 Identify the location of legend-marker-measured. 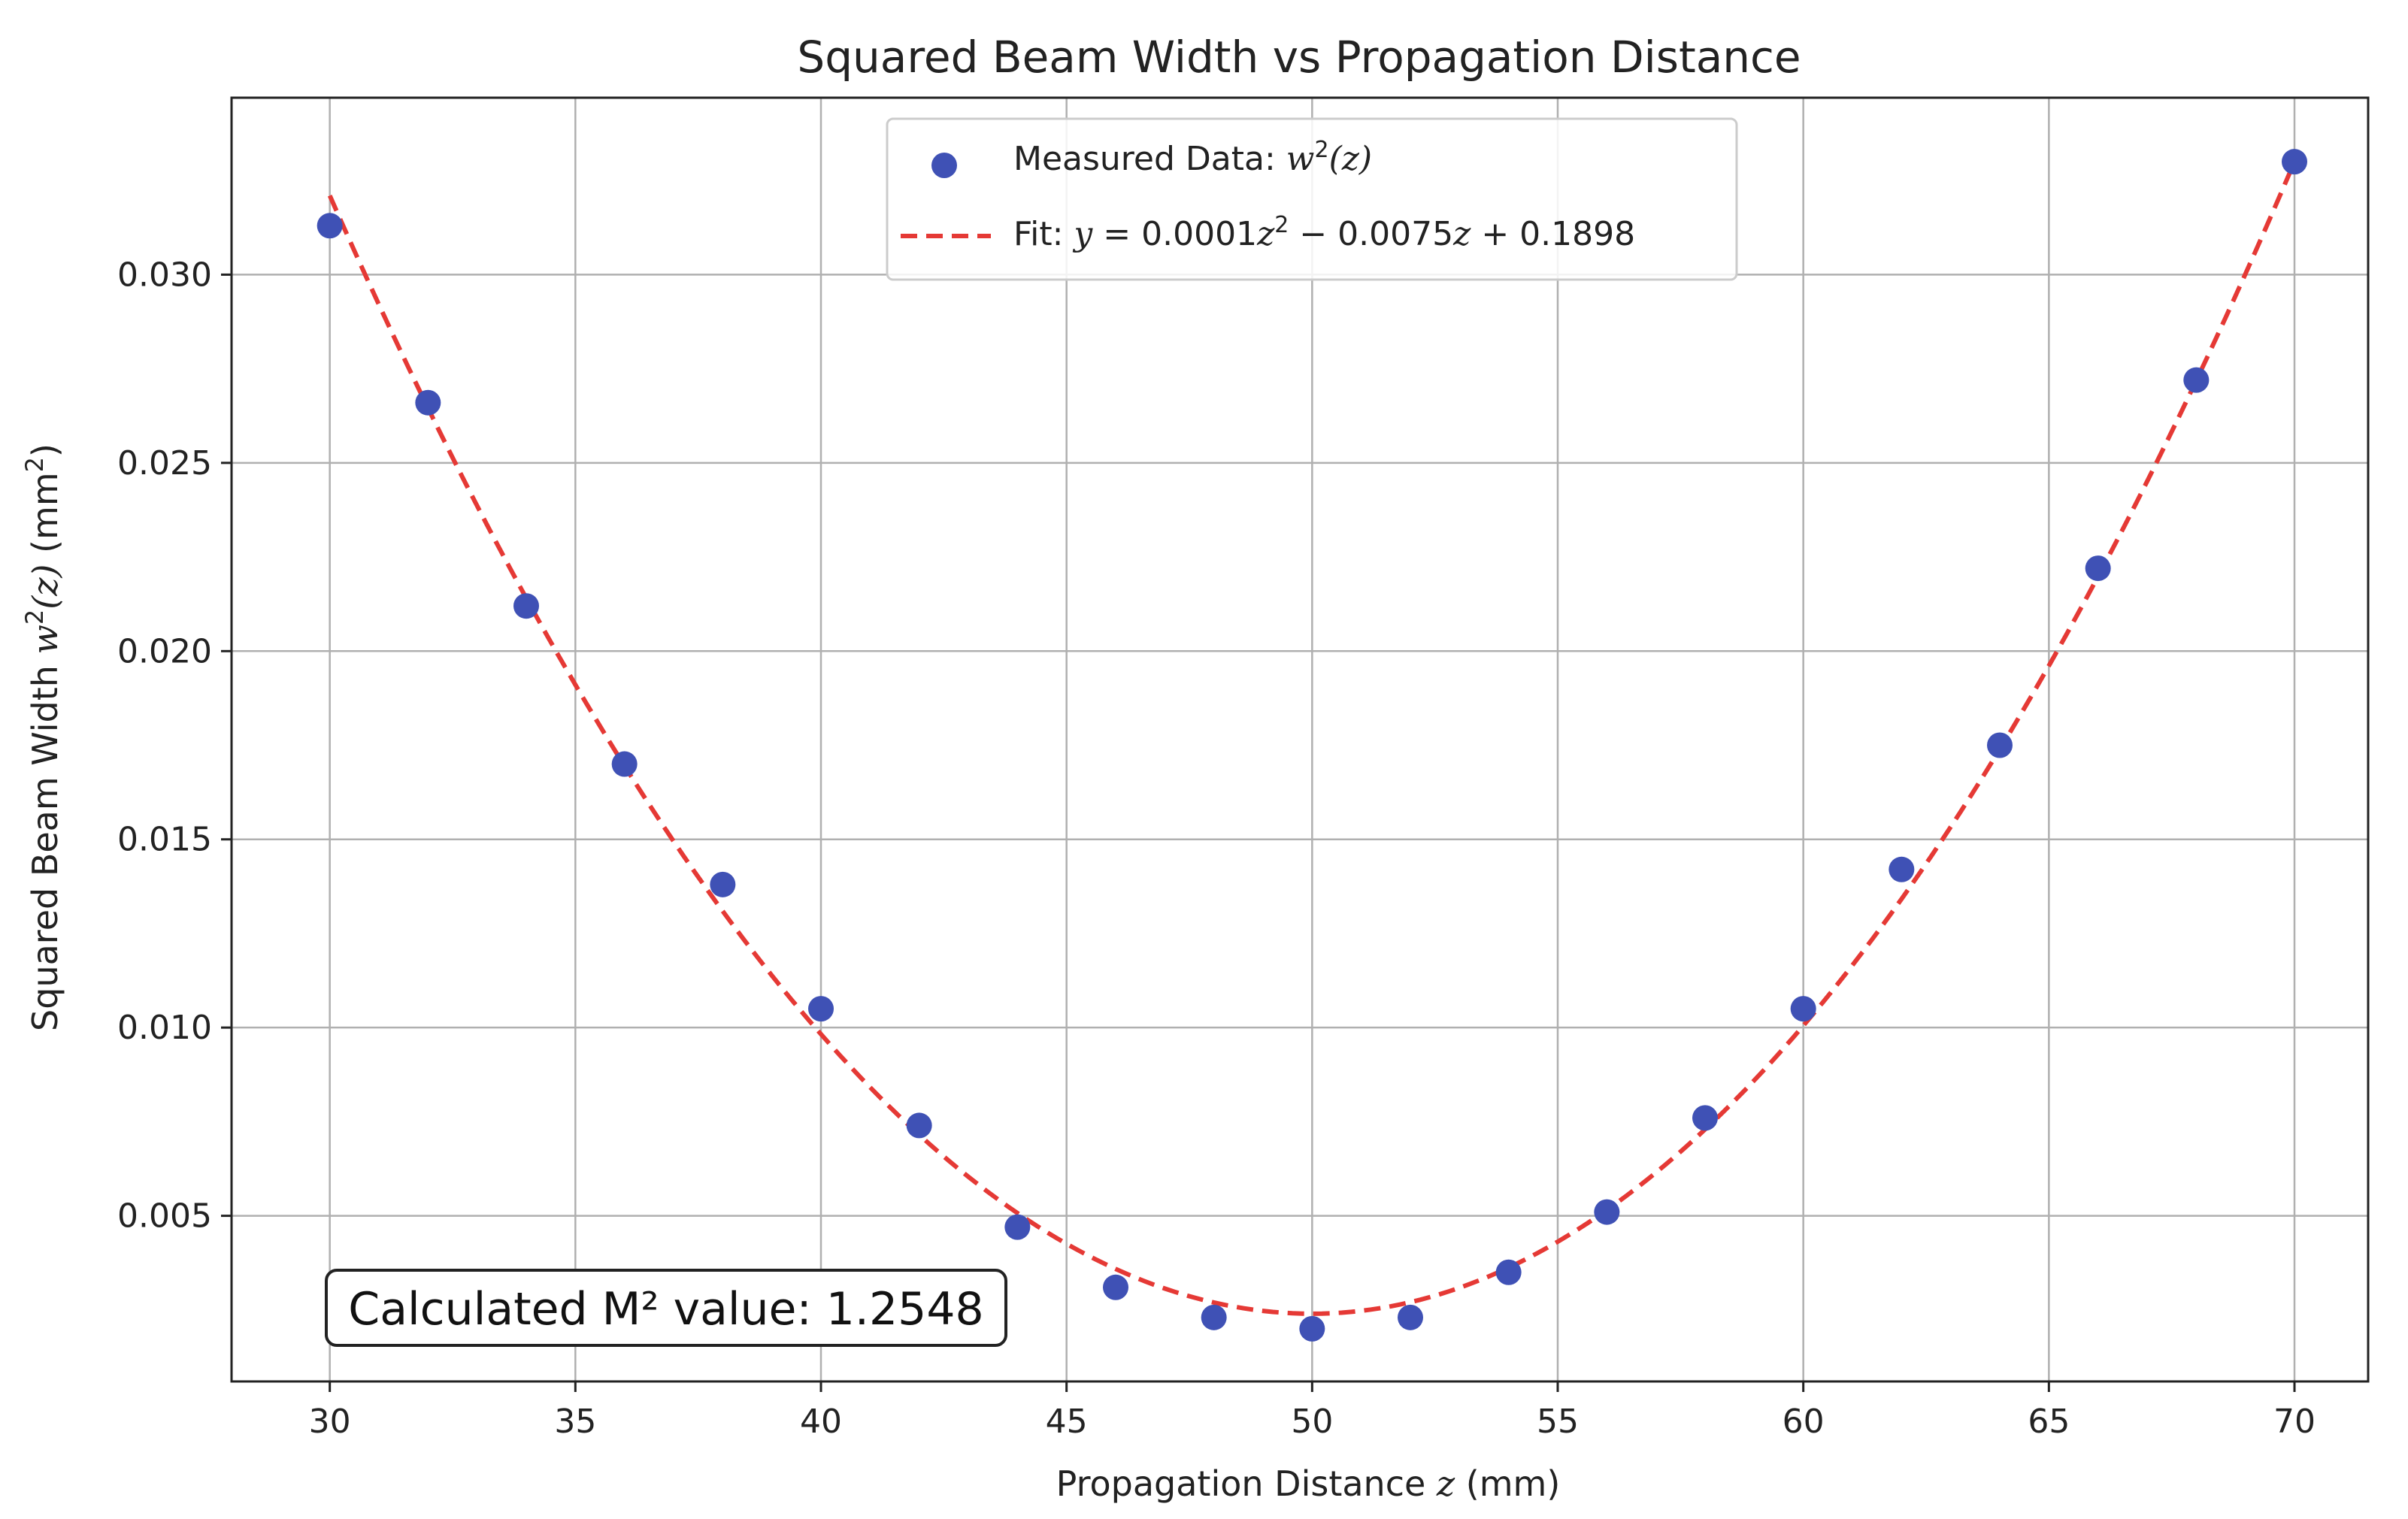
(944, 165).